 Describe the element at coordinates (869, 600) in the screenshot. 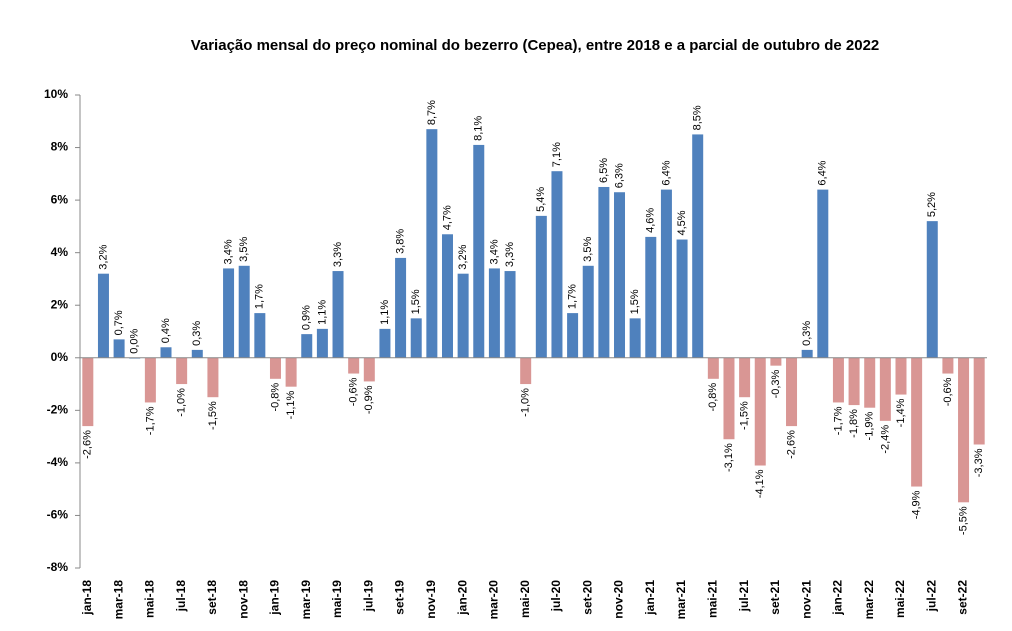

I see `x-tick-label: mar-22` at that location.